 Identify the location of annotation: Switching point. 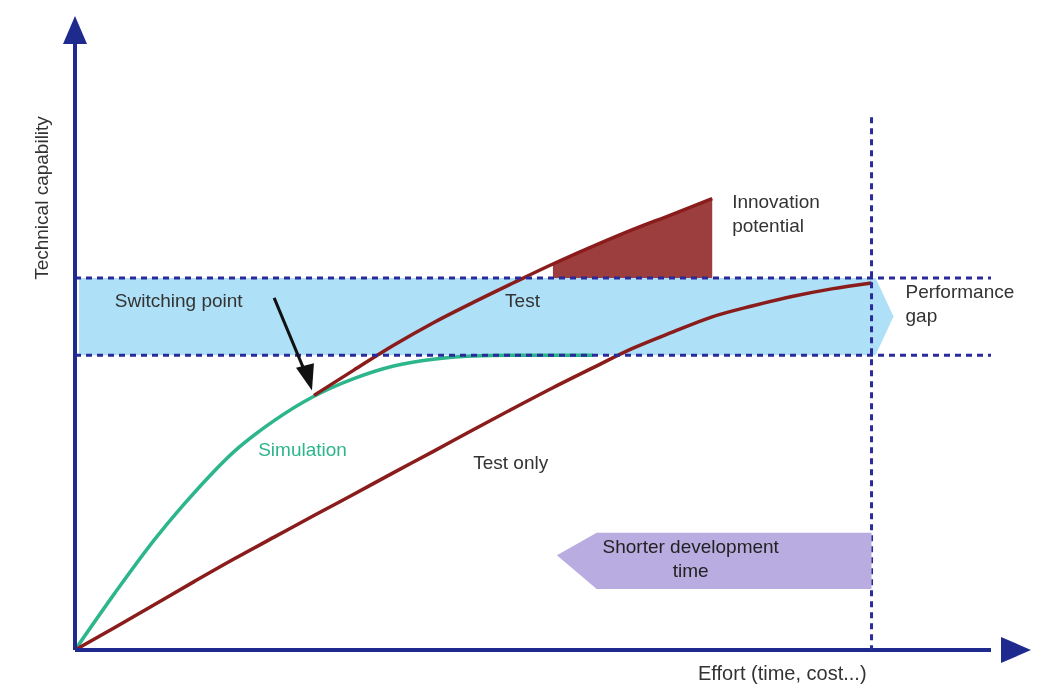
(178, 300).